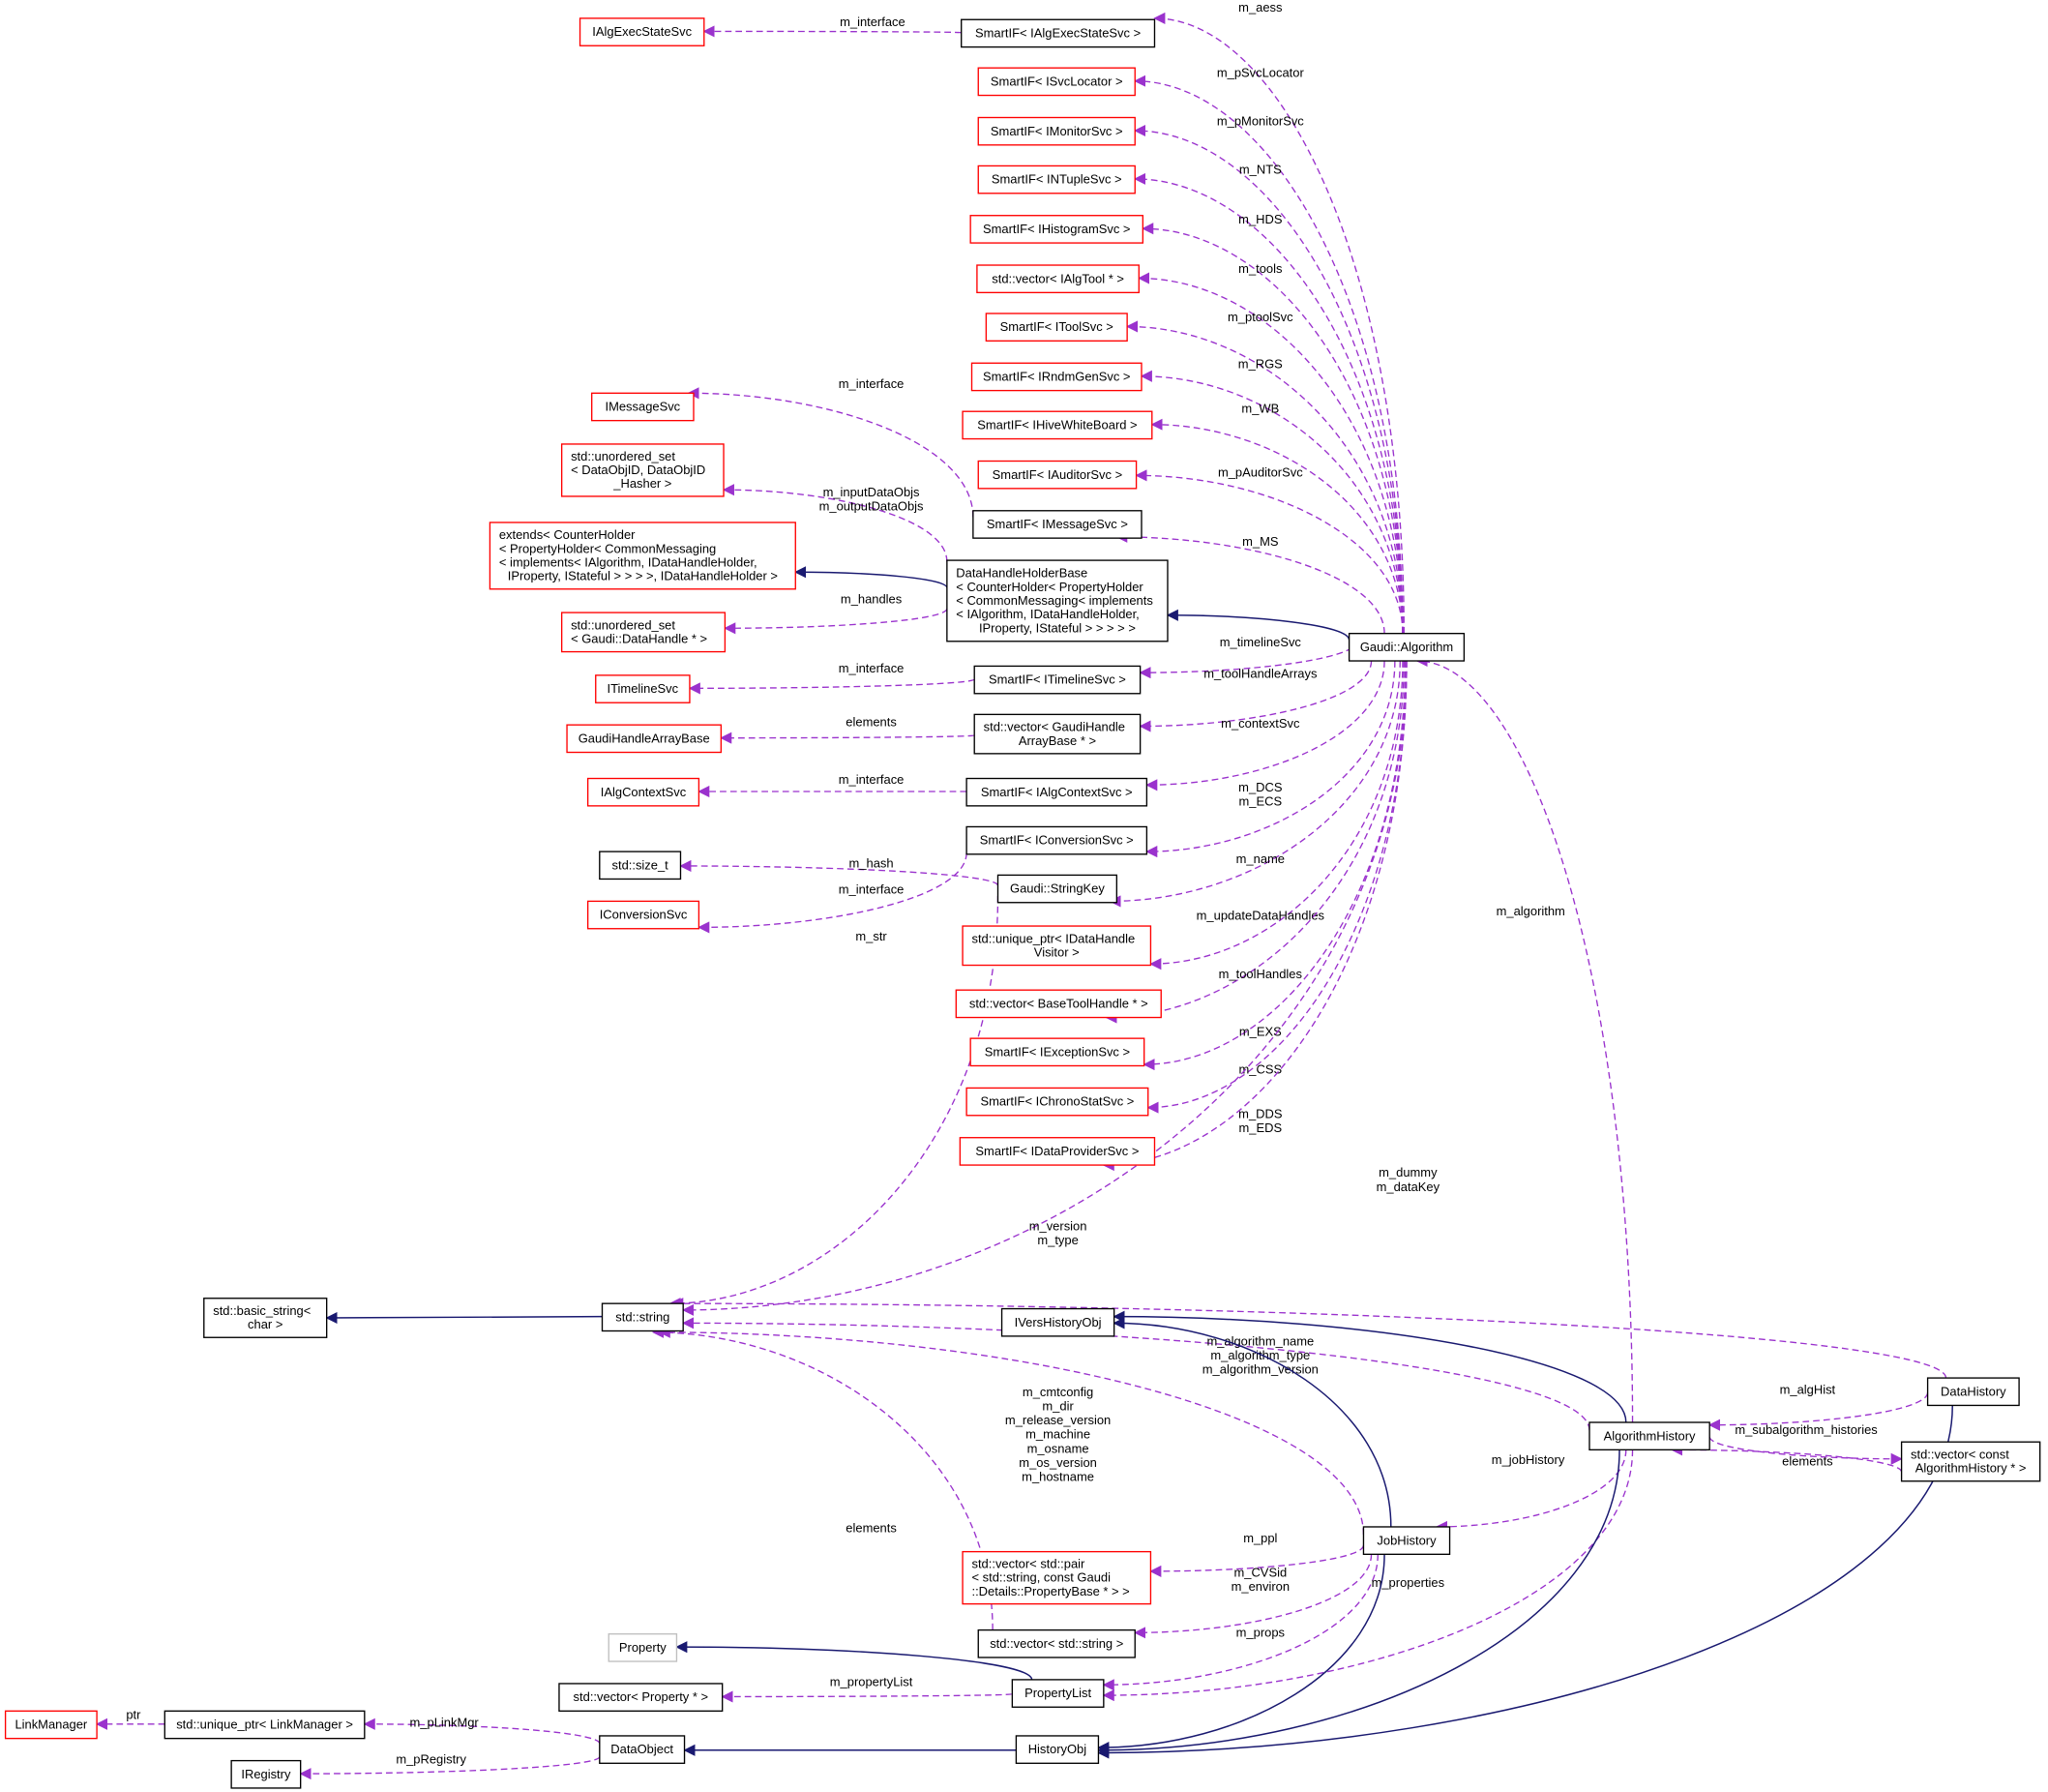 This screenshot has height=1792, width=2048. Describe the element at coordinates (1531, 1491) in the screenshot. I see `edge-algorithm-history-to-job-history: m_jobHistory` at that location.